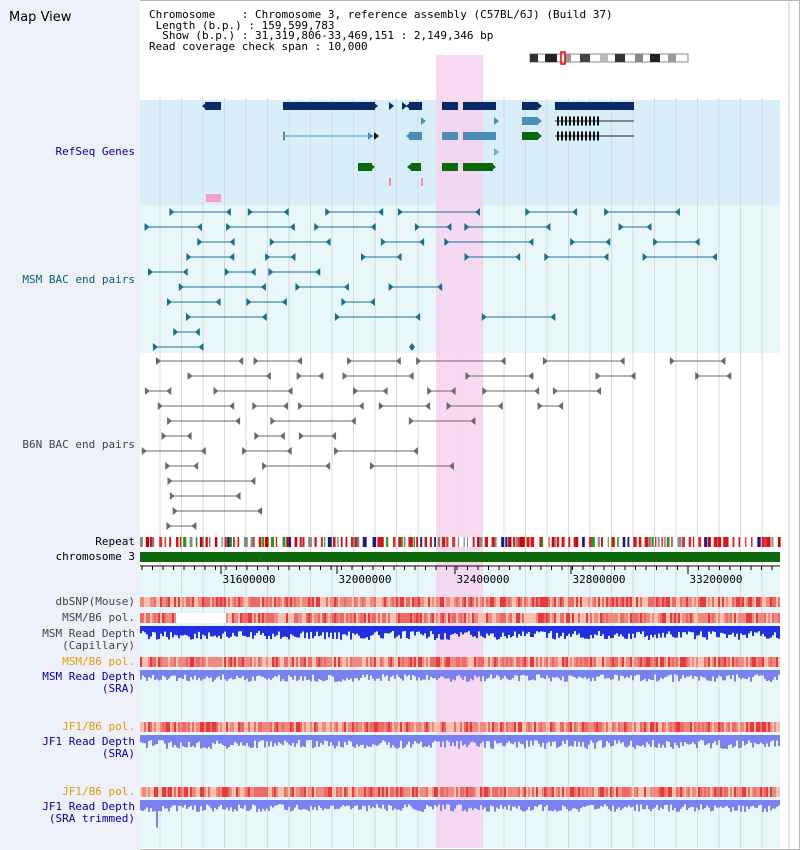 The image size is (800, 850). Describe the element at coordinates (88, 639) in the screenshot. I see `track-label-msm-depth-capillary: MSM Read Depth (Capillary)` at that location.